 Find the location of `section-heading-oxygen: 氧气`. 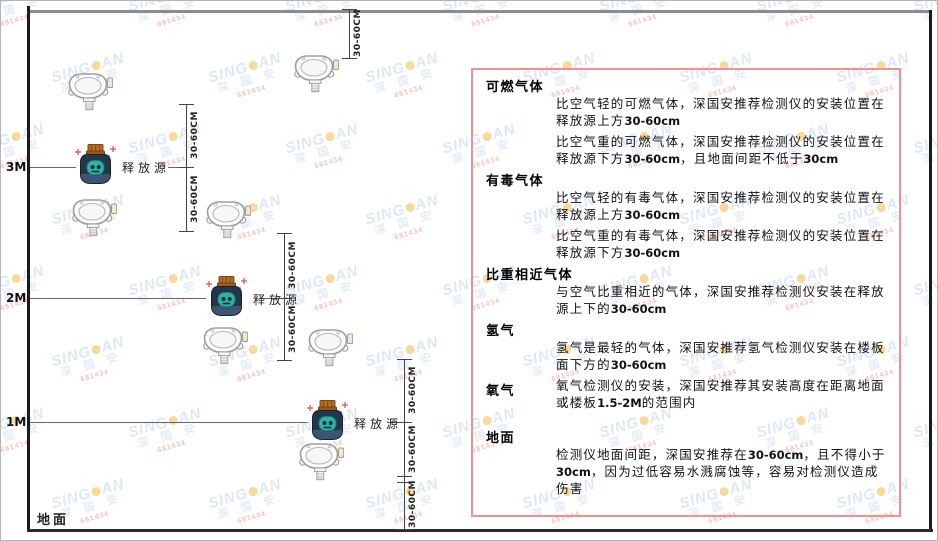

section-heading-oxygen: 氧气 is located at coordinates (501, 390).